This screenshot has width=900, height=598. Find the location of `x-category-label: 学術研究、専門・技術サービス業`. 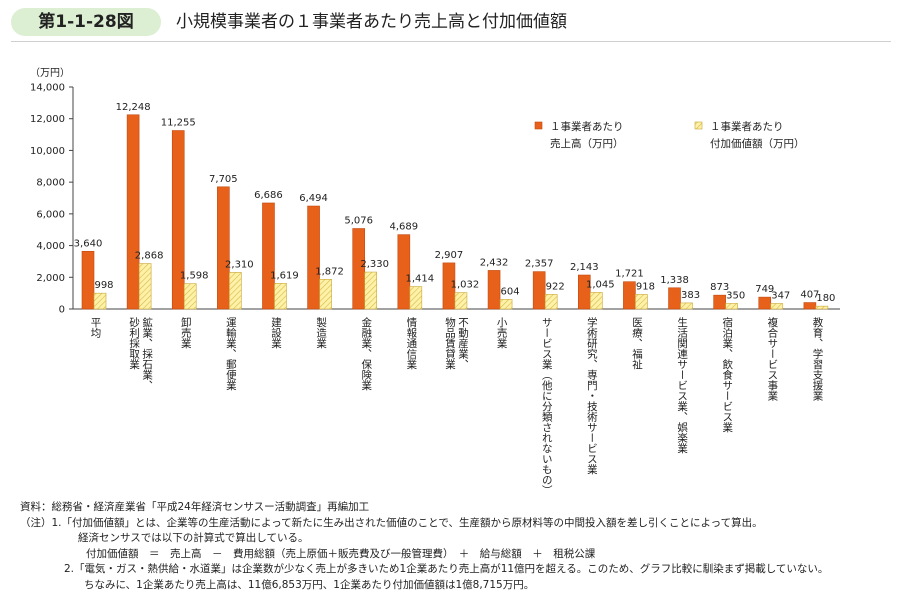

x-category-label: 学術研究、専門・技術サービス業 is located at coordinates (592, 395).